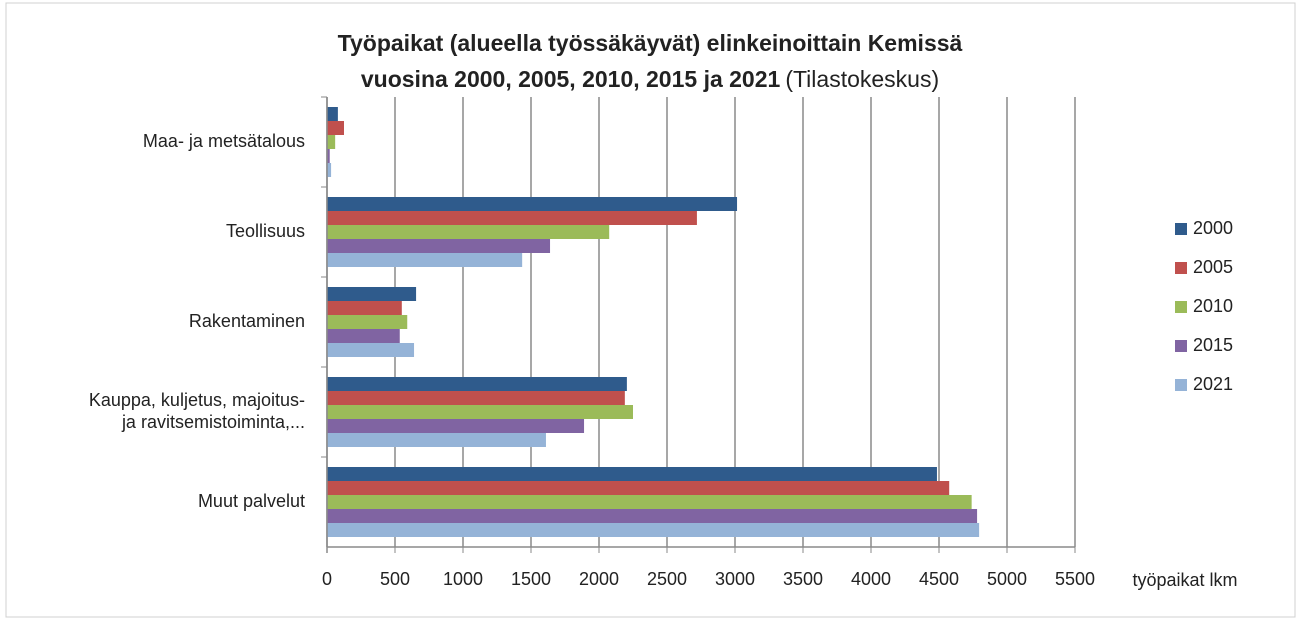 Image resolution: width=1301 pixels, height=620 pixels. I want to click on y-tick-label: Teollisuus, so click(265, 231).